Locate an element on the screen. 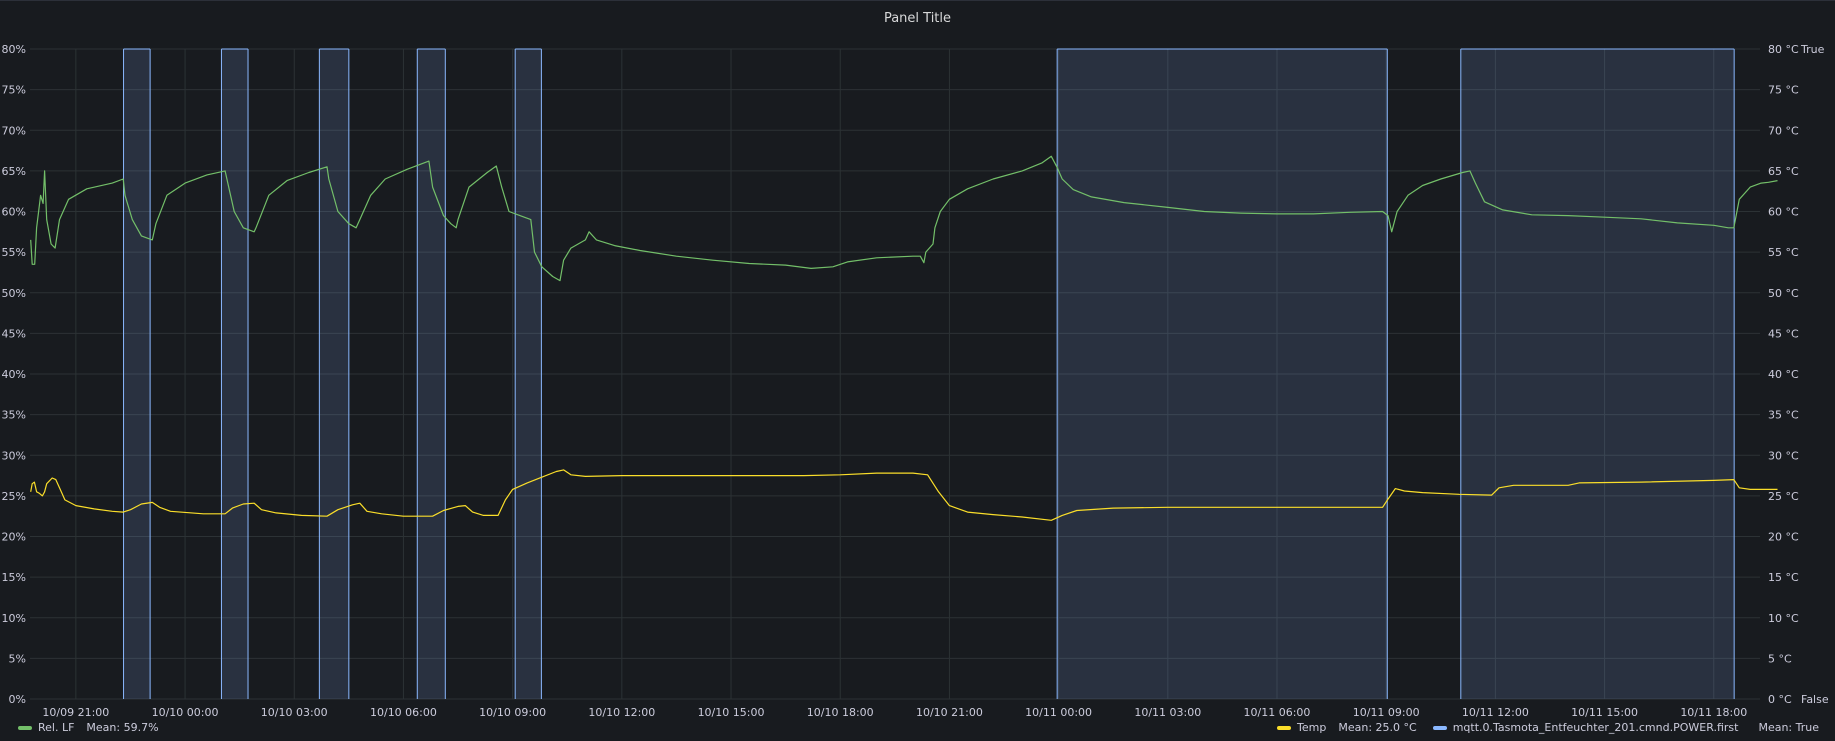  legend-stat-temp: Mean: 25.0 °C is located at coordinates (1377, 727).